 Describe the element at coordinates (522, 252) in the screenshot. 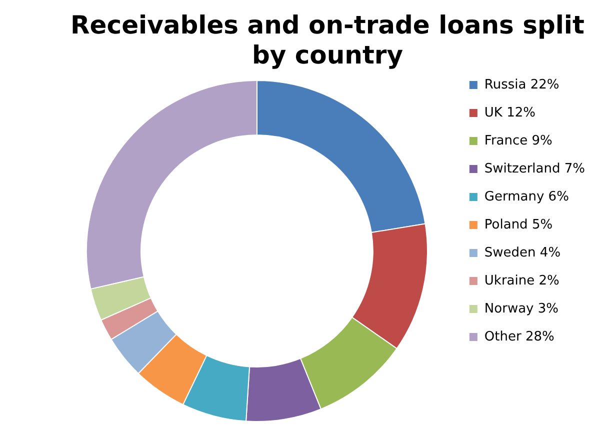

I see `legend-label: Sweden 4%` at that location.